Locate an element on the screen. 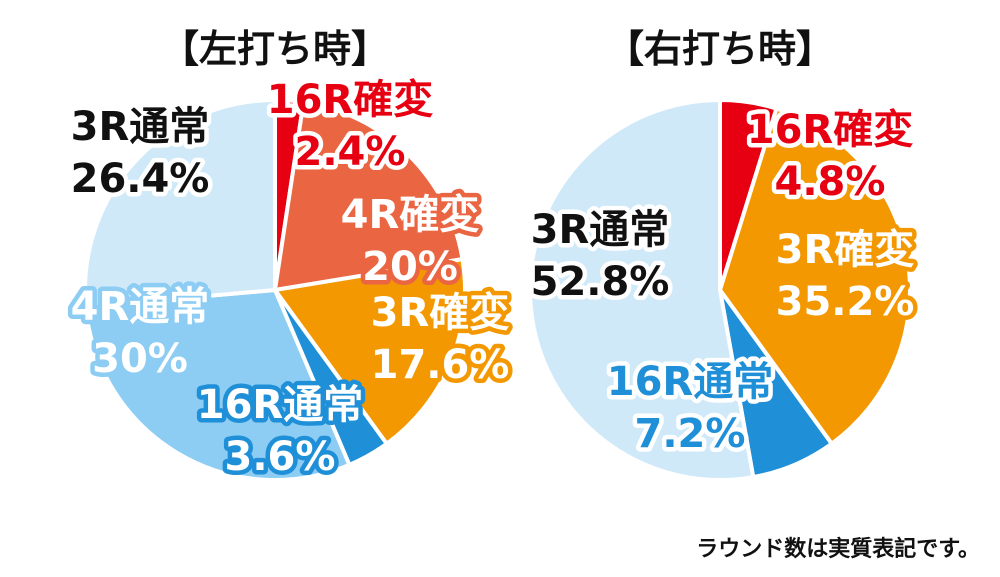 This screenshot has width=1000, height=577. slice-value-label: 3.6% is located at coordinates (280, 457).